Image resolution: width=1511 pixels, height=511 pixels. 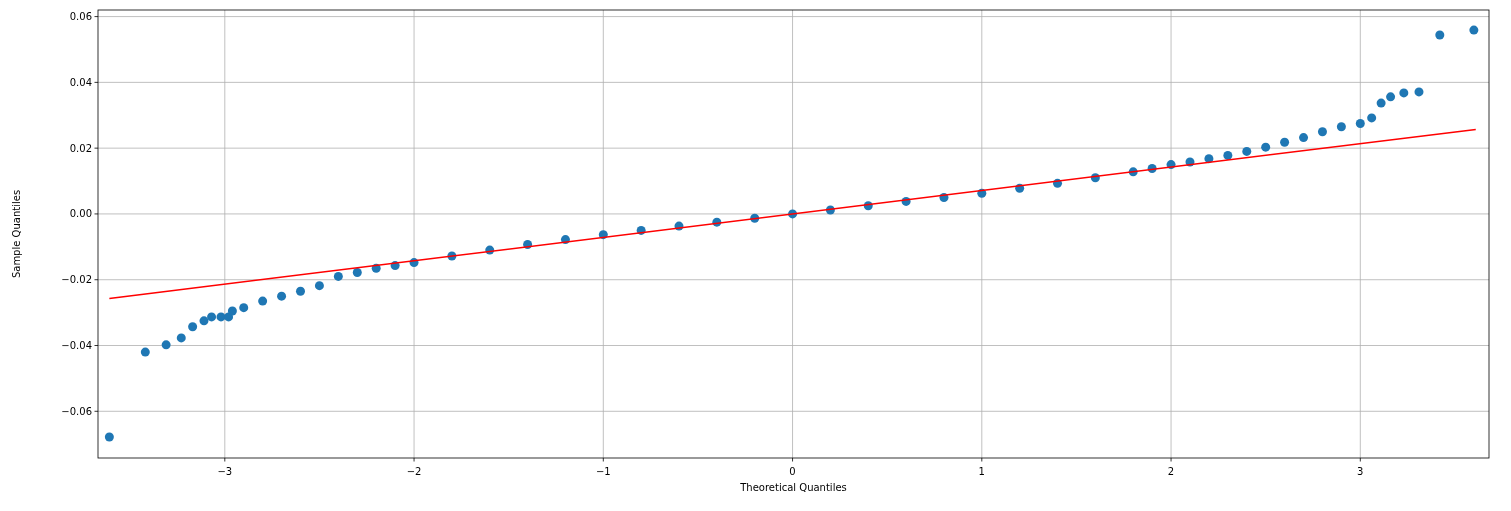 What do you see at coordinates (225, 471) in the screenshot?
I see `x-tick-label: −3` at bounding box center [225, 471].